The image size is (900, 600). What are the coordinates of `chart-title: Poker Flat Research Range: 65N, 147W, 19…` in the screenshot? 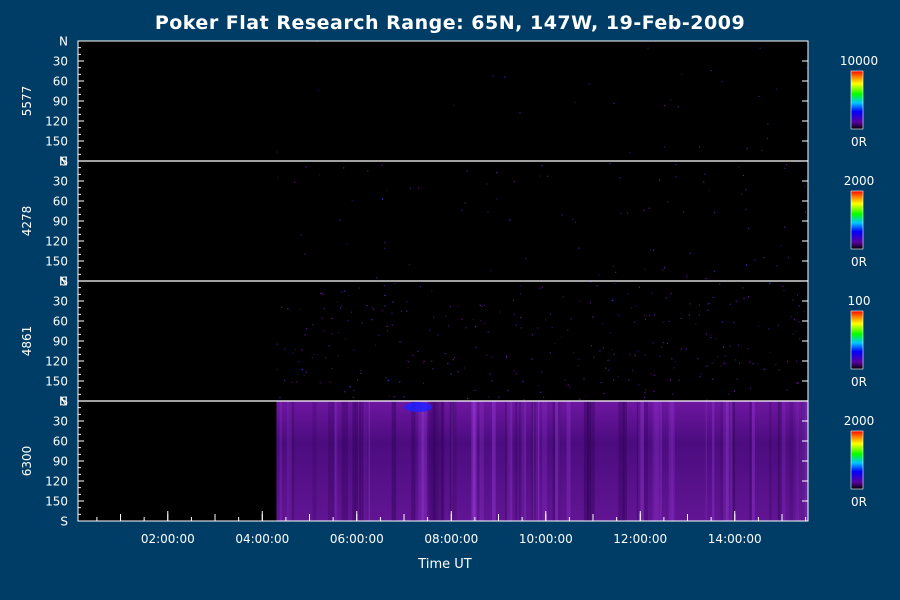 It's located at (450, 23).